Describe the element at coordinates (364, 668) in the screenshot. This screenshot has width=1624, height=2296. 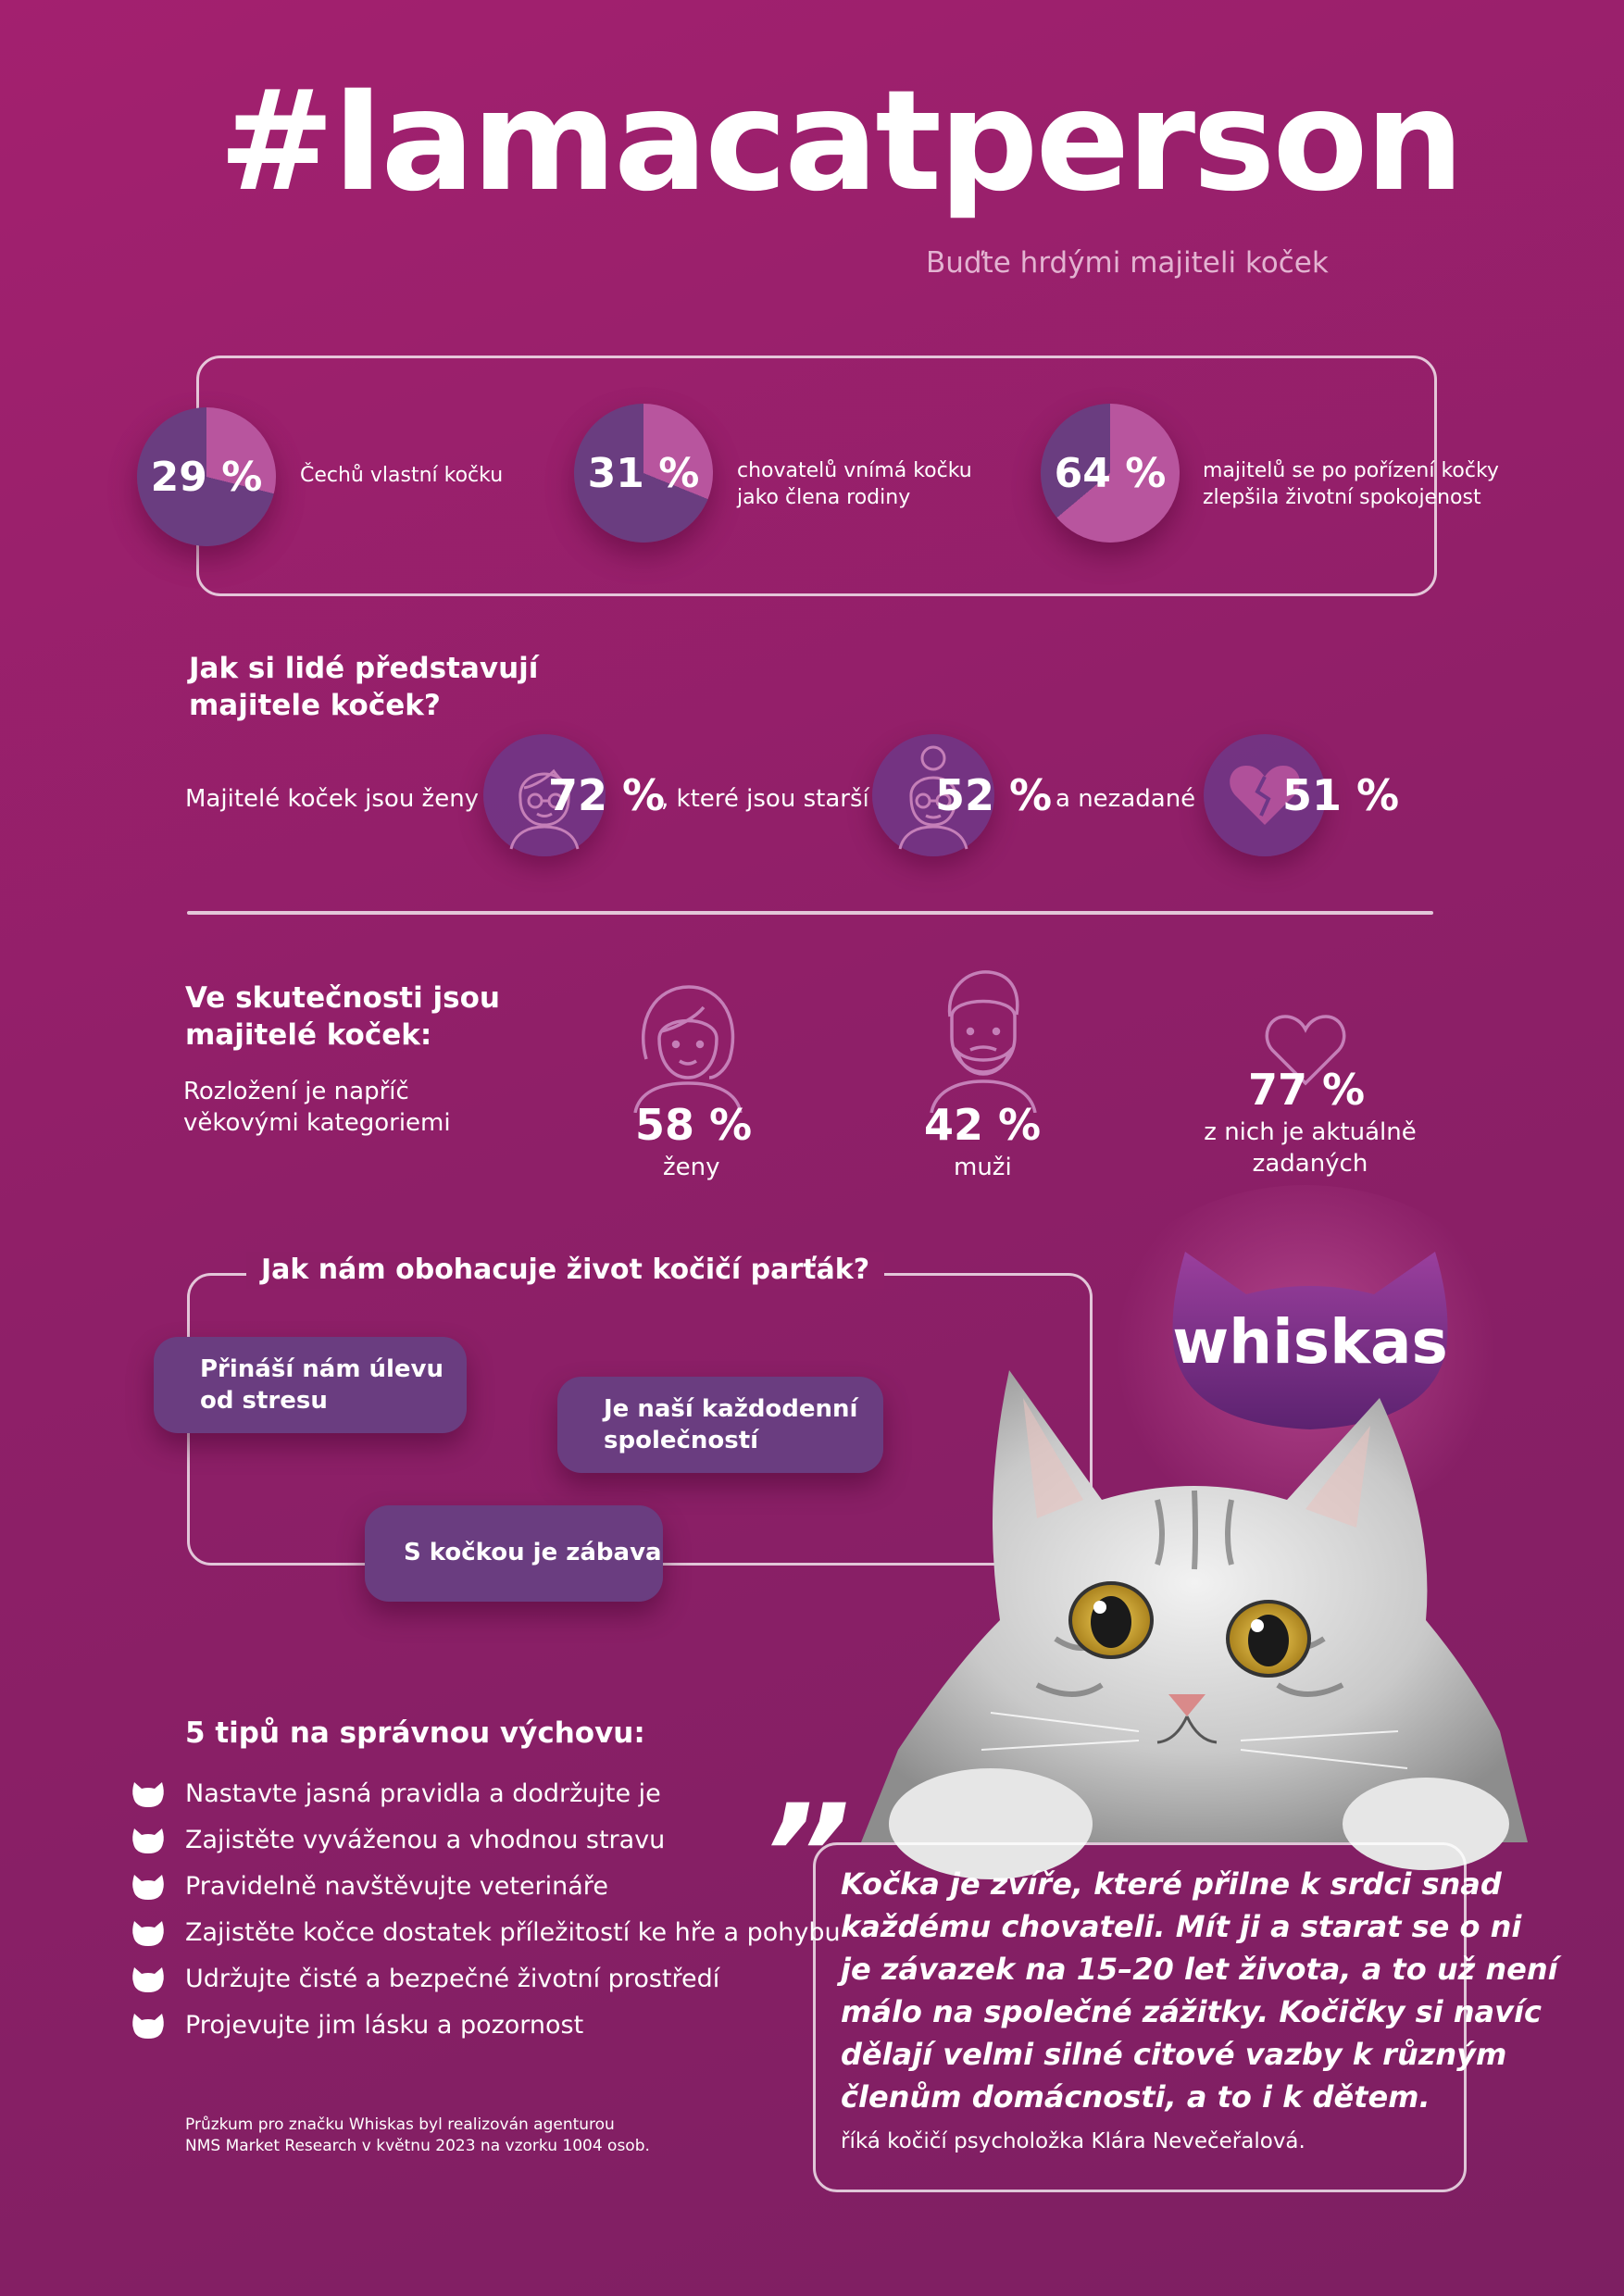
I see `perception-heading-line-1: Jak si lidé představují` at that location.